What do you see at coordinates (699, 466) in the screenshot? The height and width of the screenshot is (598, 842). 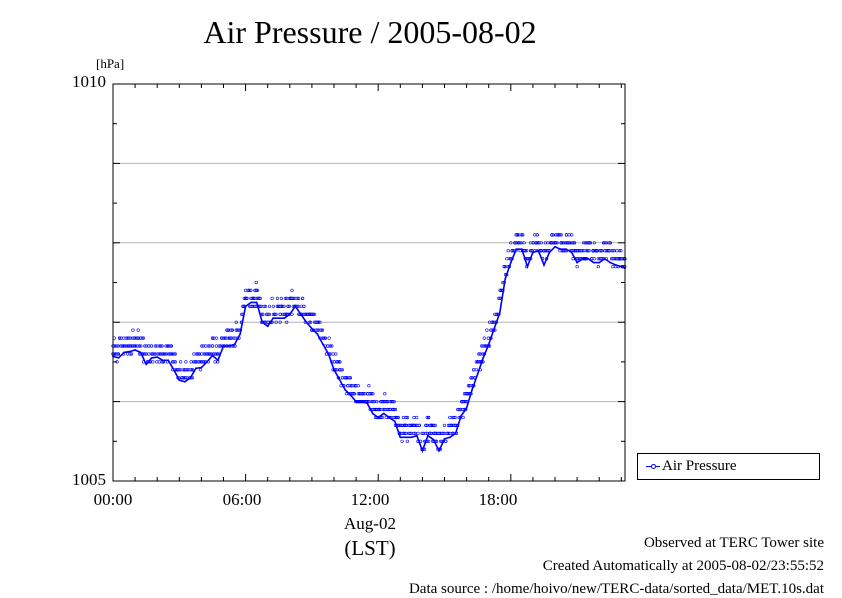 I see `legend-label: Air Pressure` at bounding box center [699, 466].